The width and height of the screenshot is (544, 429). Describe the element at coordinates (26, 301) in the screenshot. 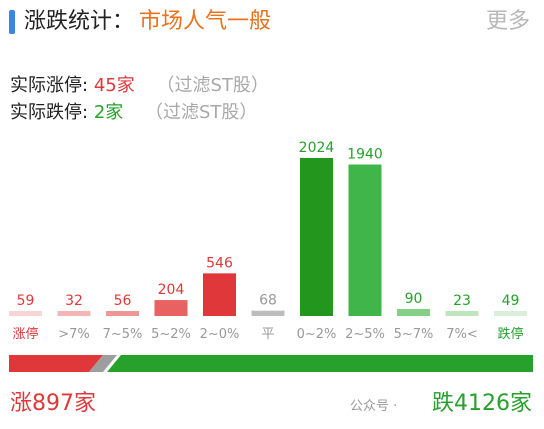

I see `bar-value-label: 59` at that location.